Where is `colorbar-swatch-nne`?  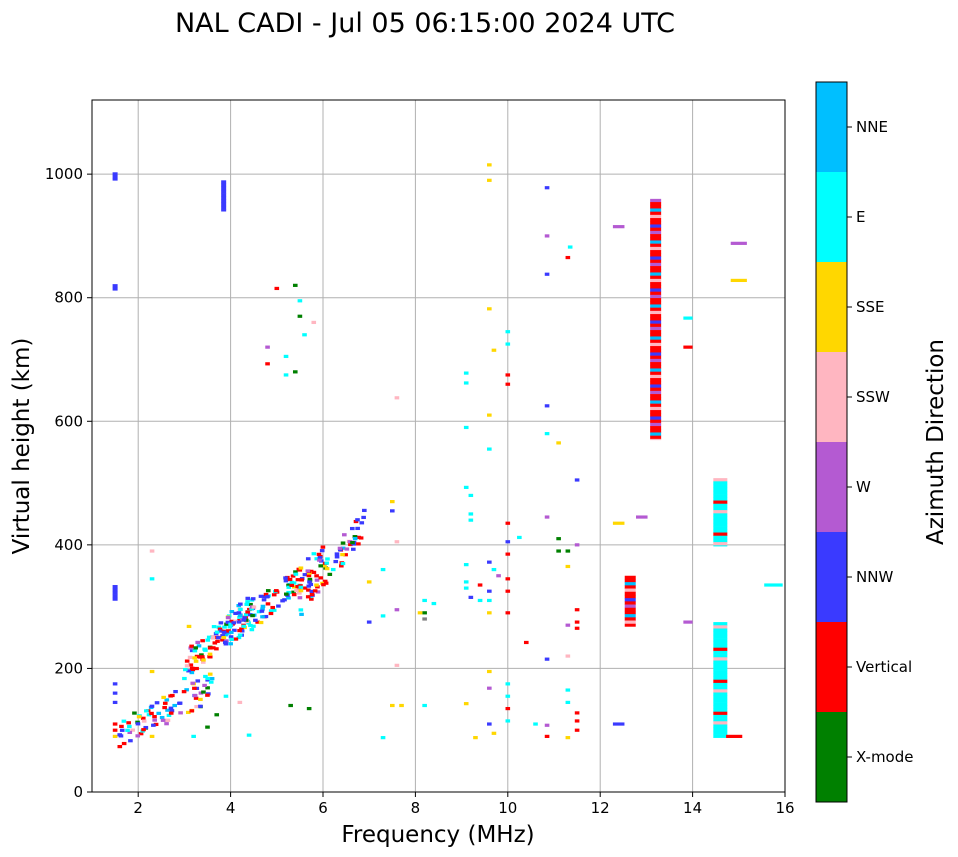
colorbar-swatch-nne is located at coordinates (831, 127).